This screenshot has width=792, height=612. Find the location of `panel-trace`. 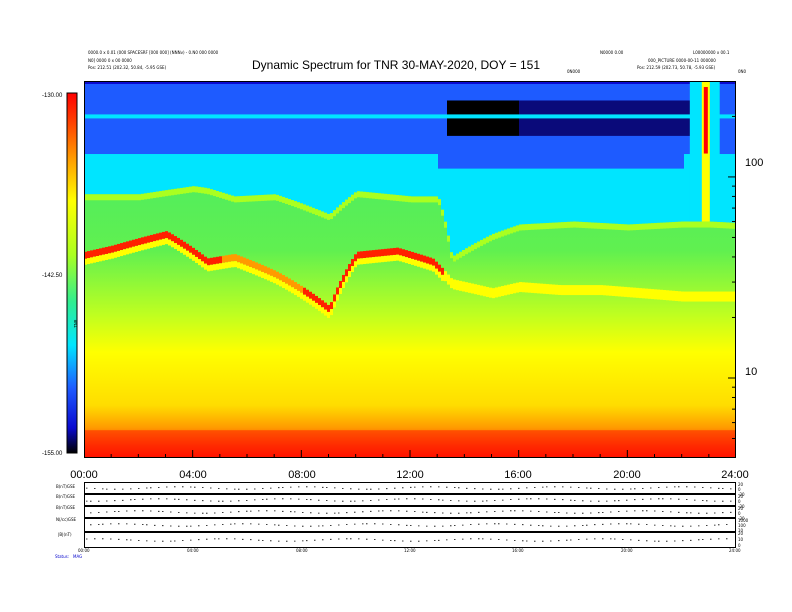

panel-trace is located at coordinates (407, 540).